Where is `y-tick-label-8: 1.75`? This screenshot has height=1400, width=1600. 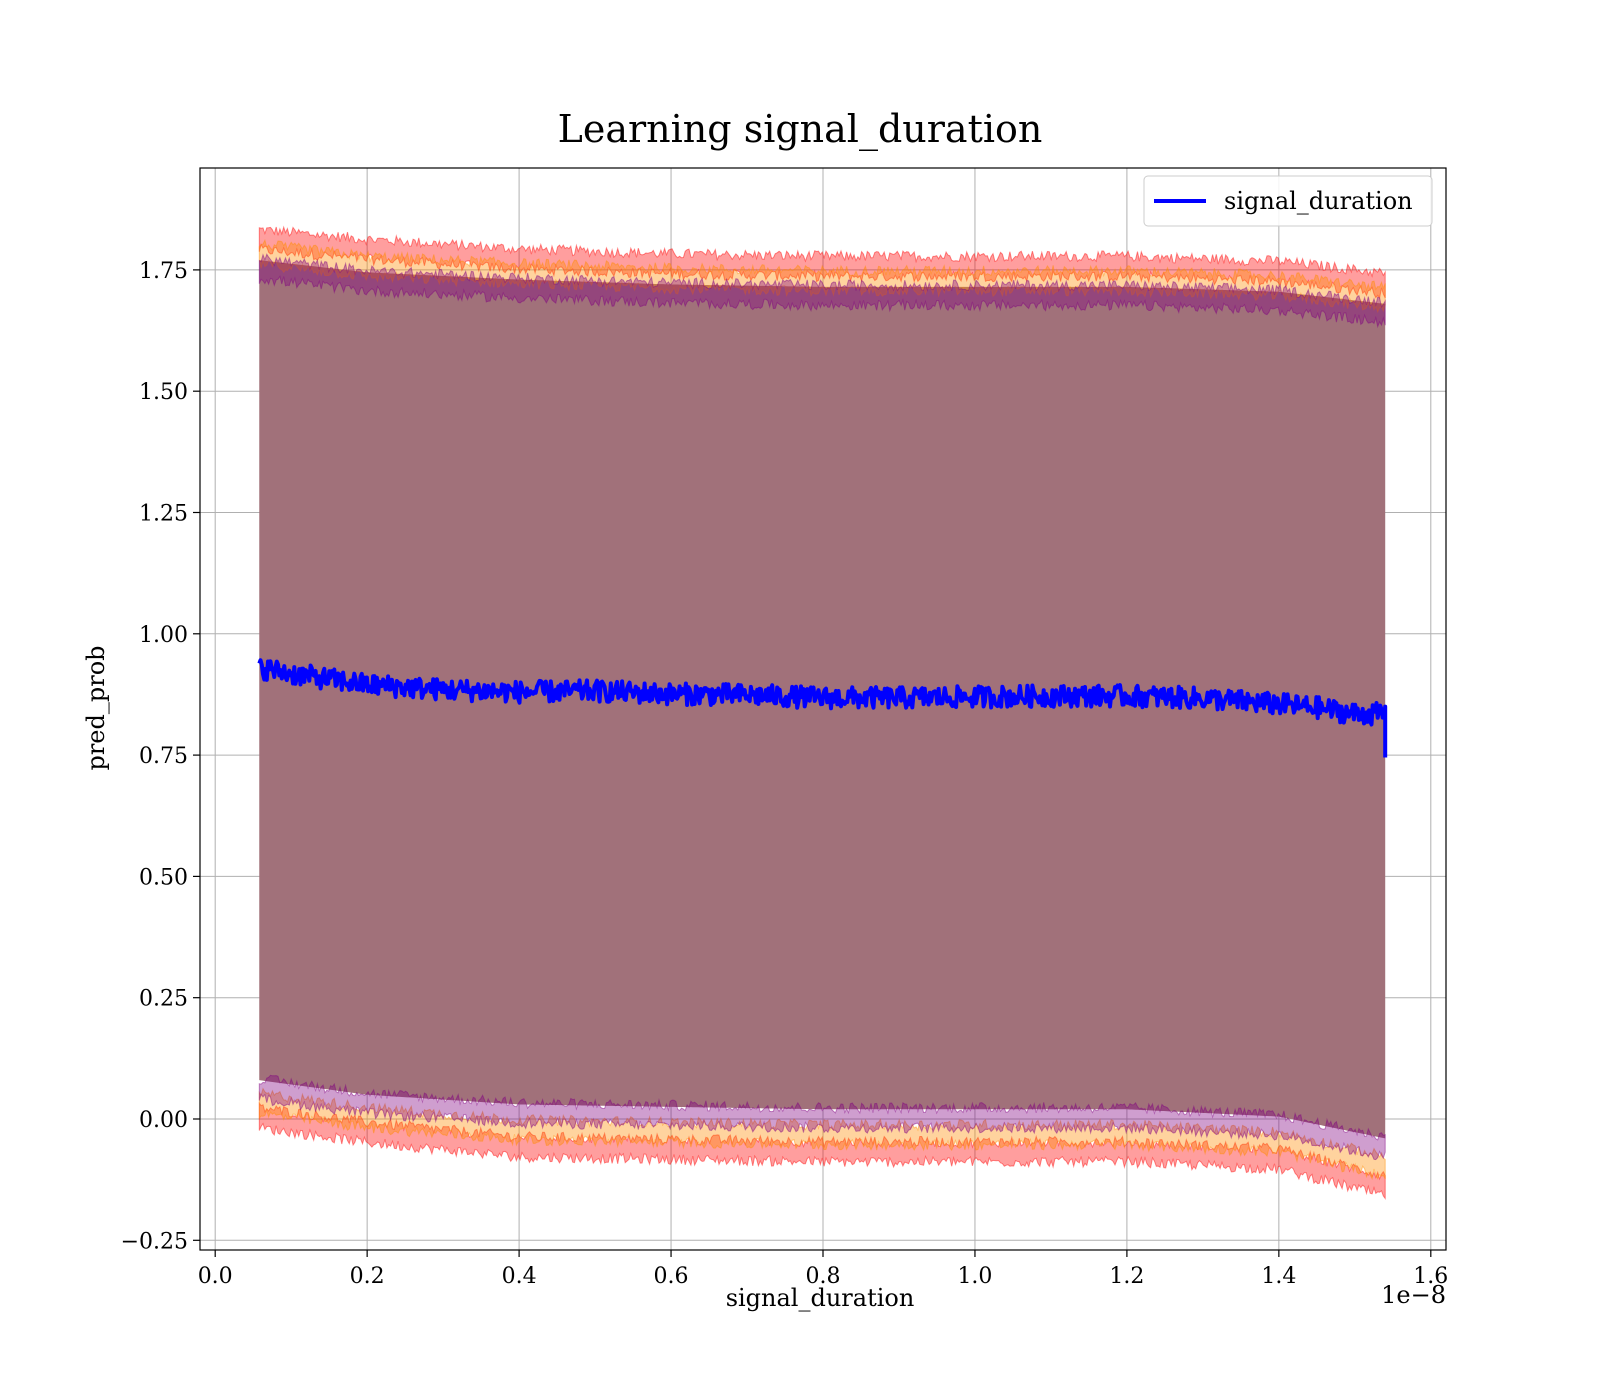
y-tick-label-8: 1.75 is located at coordinates (163, 271).